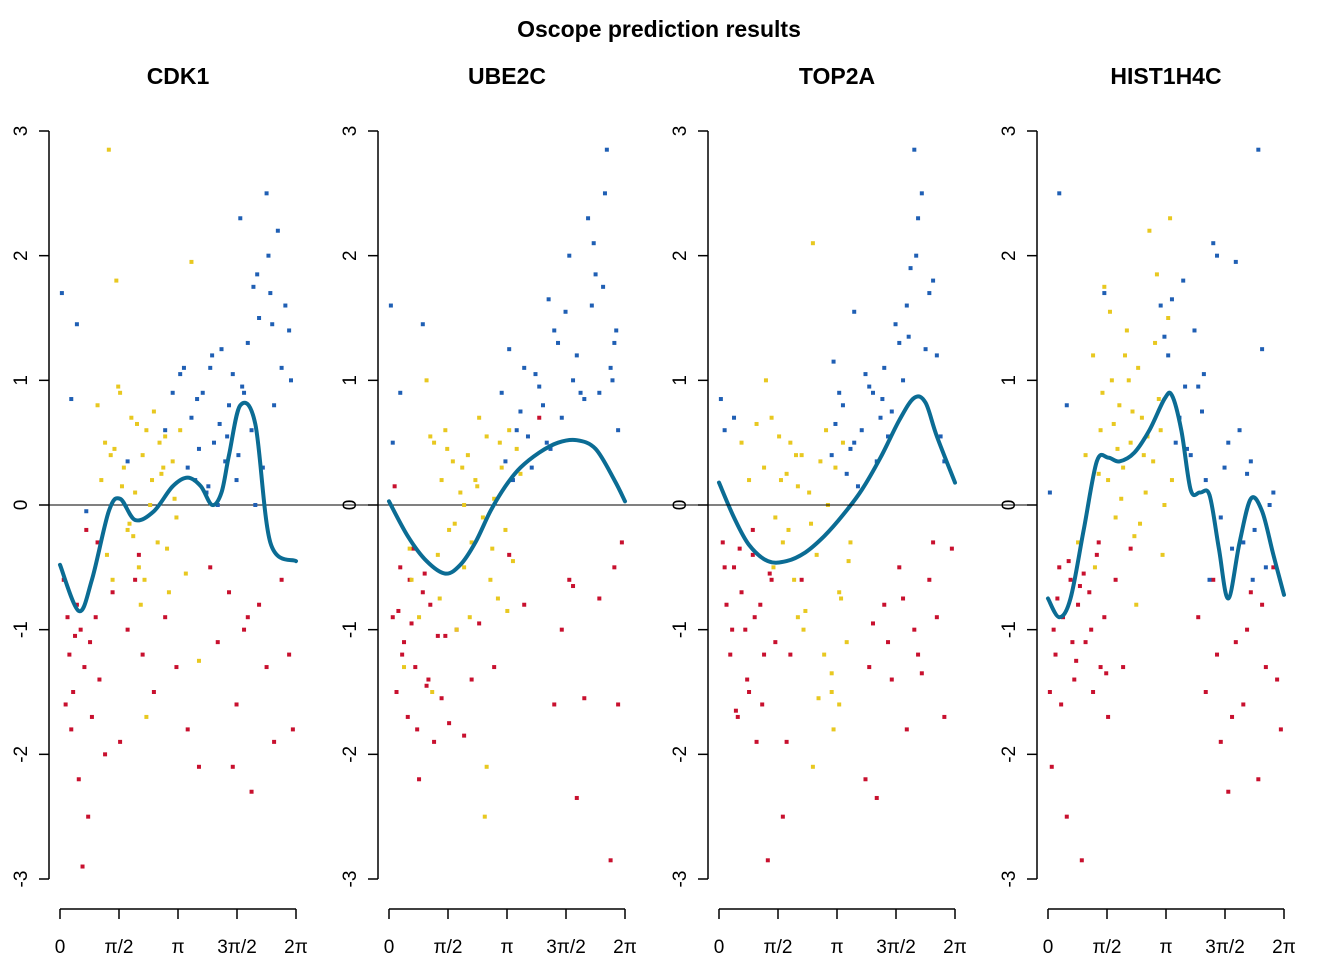 Image resolution: width=1344 pixels, height=960 pixels. I want to click on y-tick-label: -1, so click(350, 629).